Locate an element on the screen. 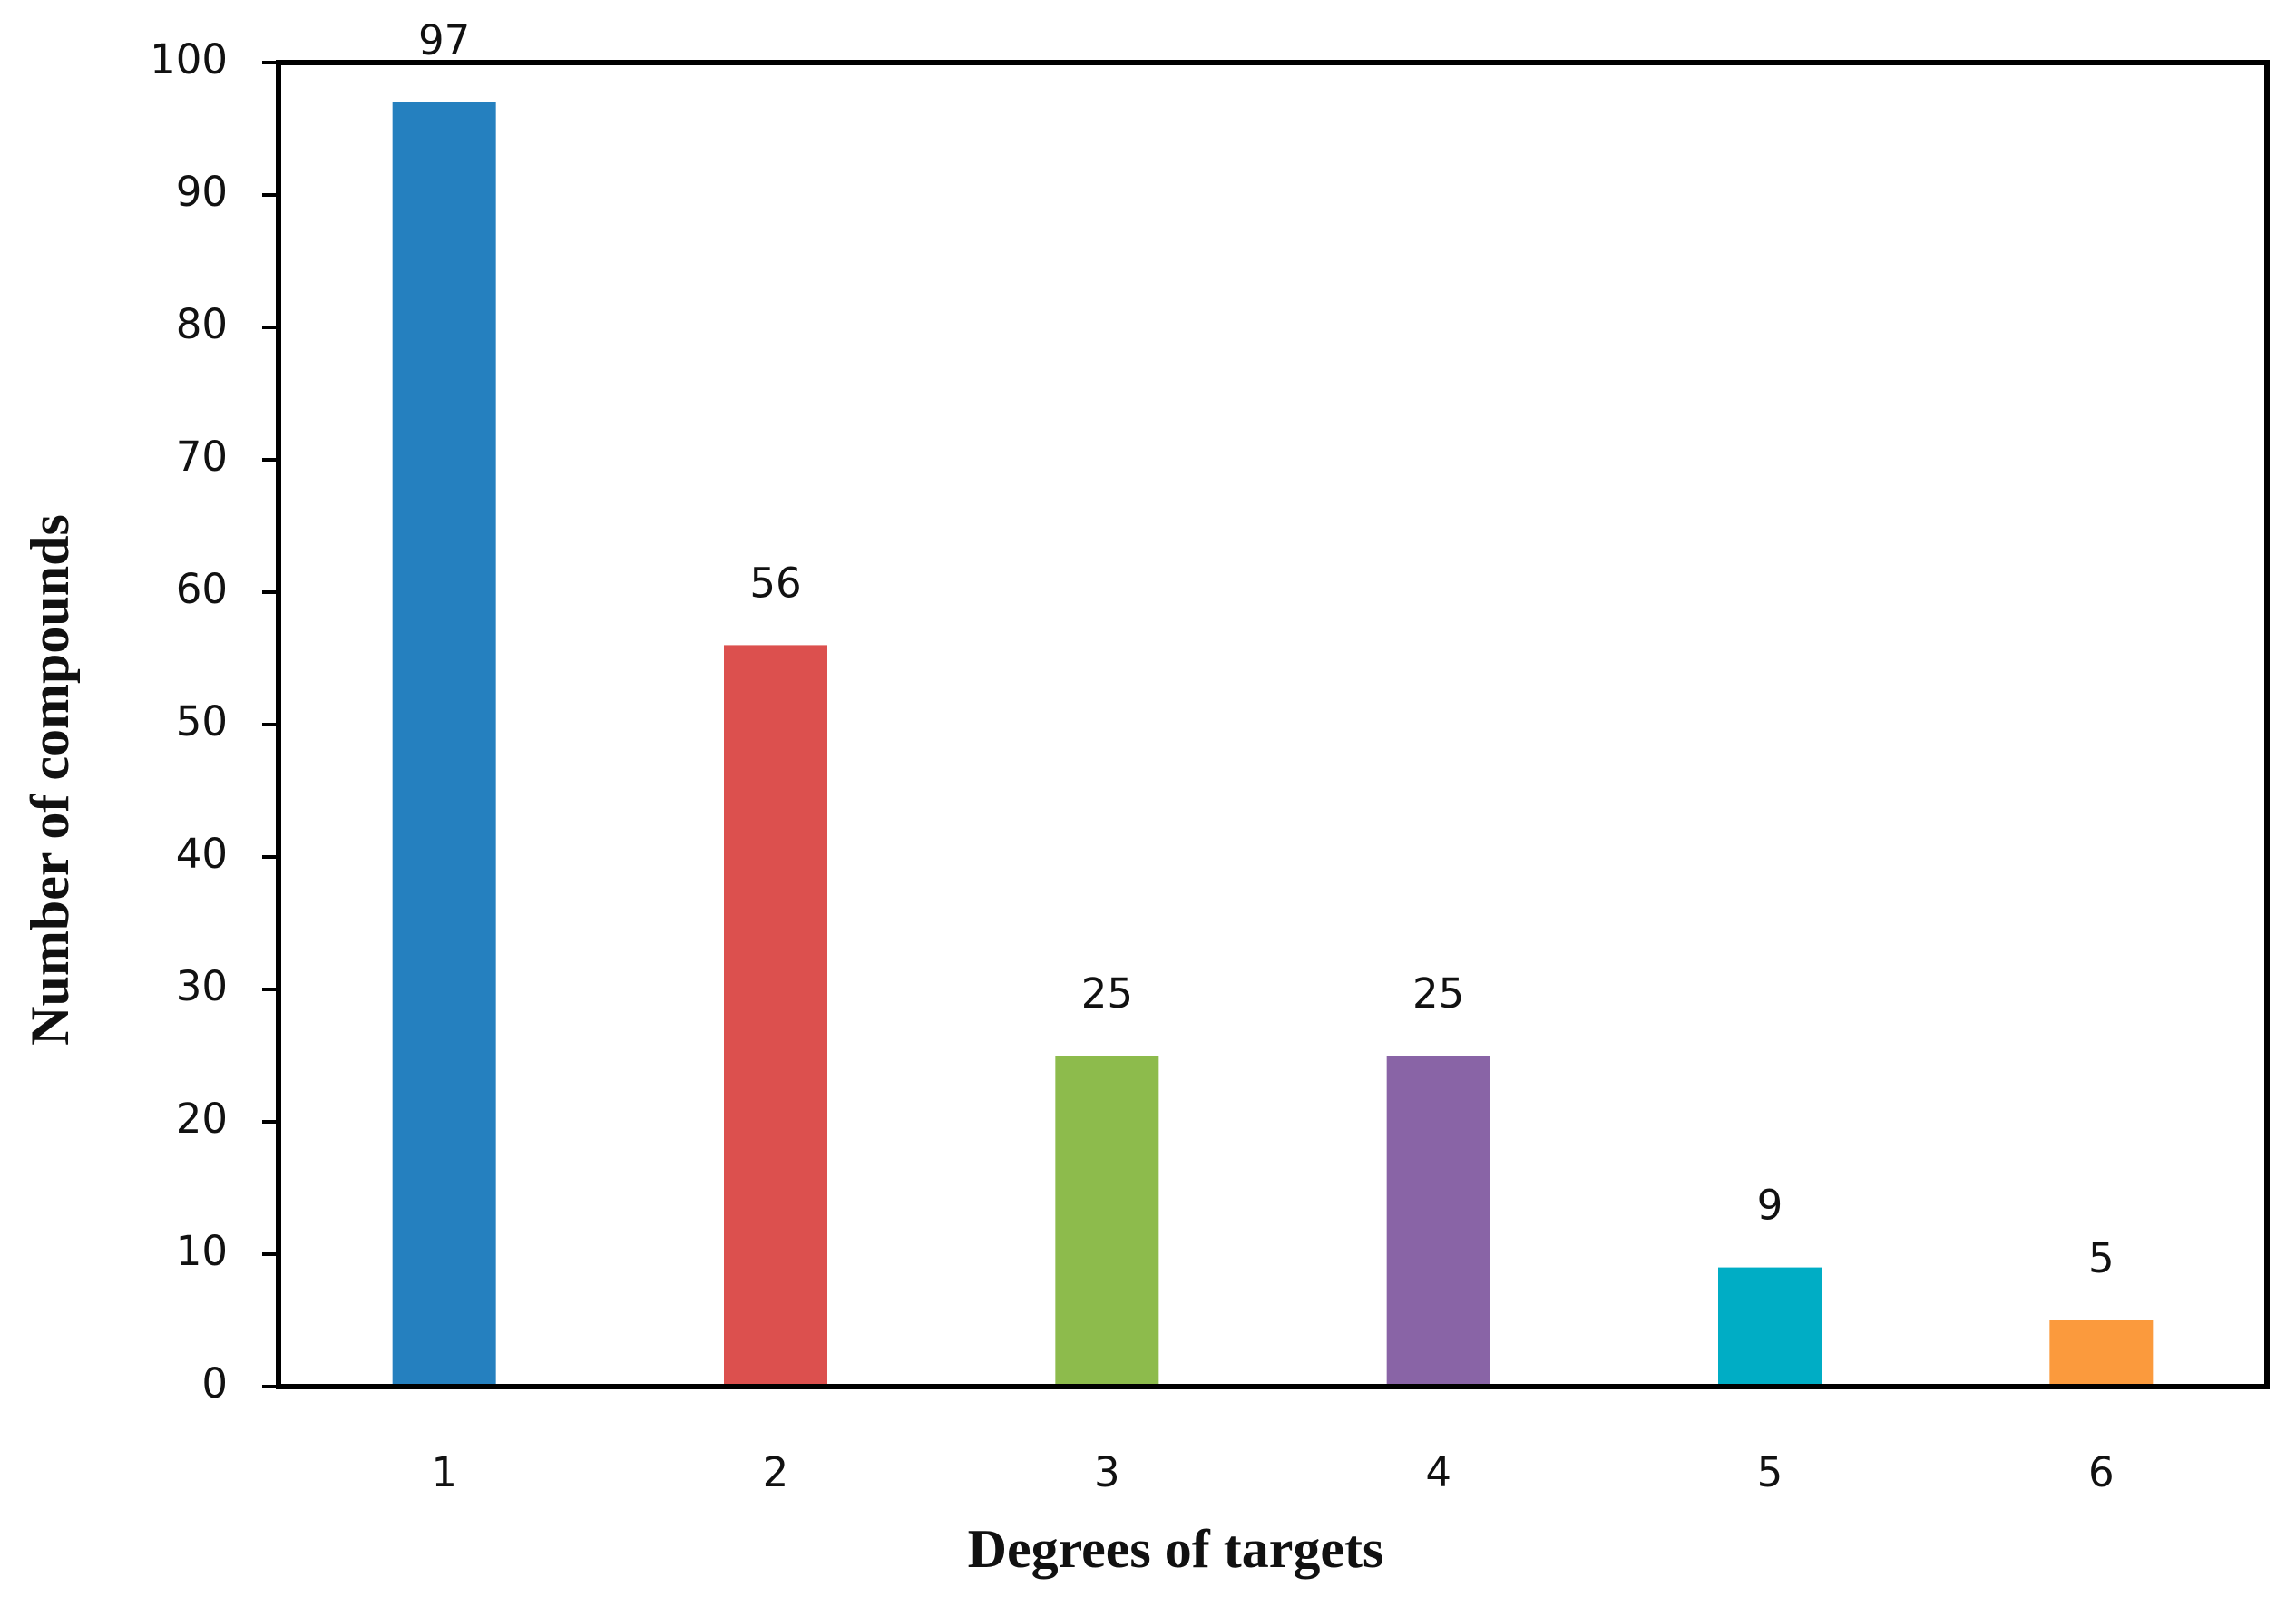 This screenshot has width=2296, height=1607. data-label: 97 is located at coordinates (444, 40).